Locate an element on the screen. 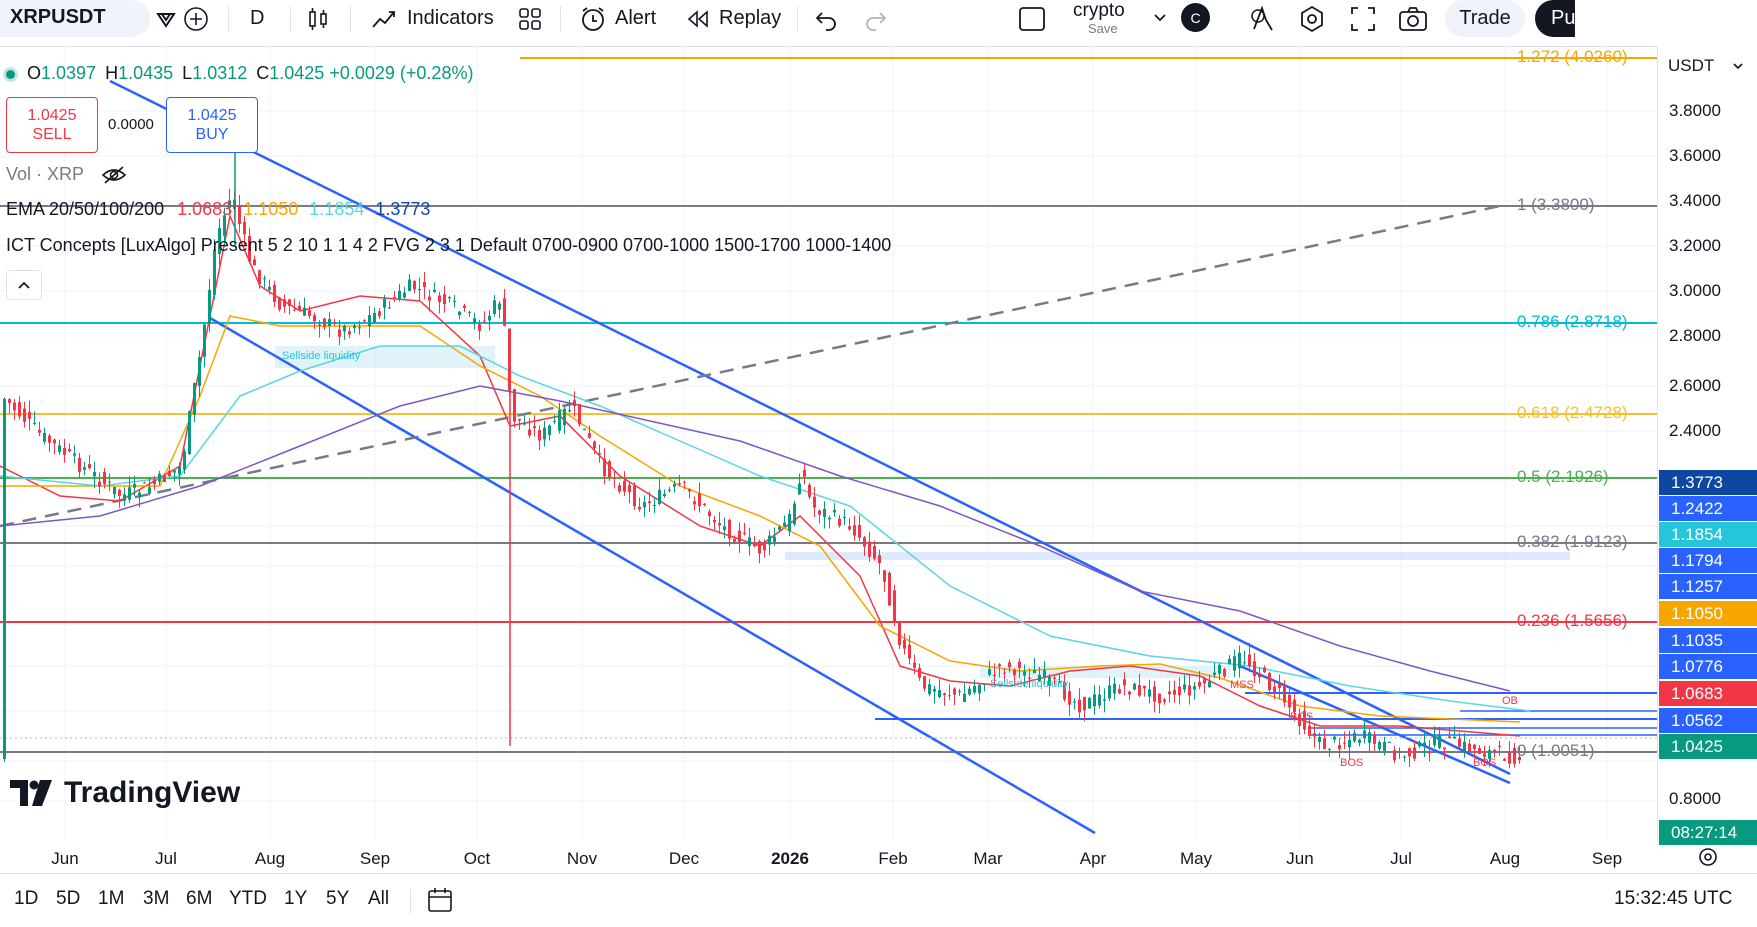 The height and width of the screenshot is (927, 1757). trade-label: Trade is located at coordinates (1485, 18).